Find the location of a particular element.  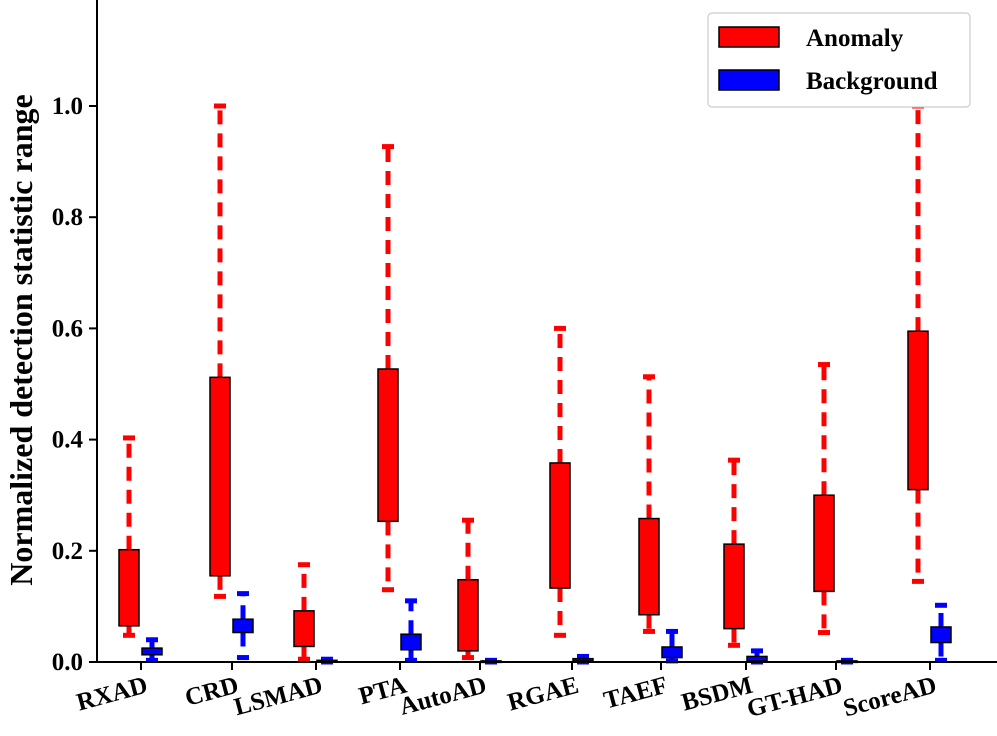

box-background-rxad is located at coordinates (152, 650).